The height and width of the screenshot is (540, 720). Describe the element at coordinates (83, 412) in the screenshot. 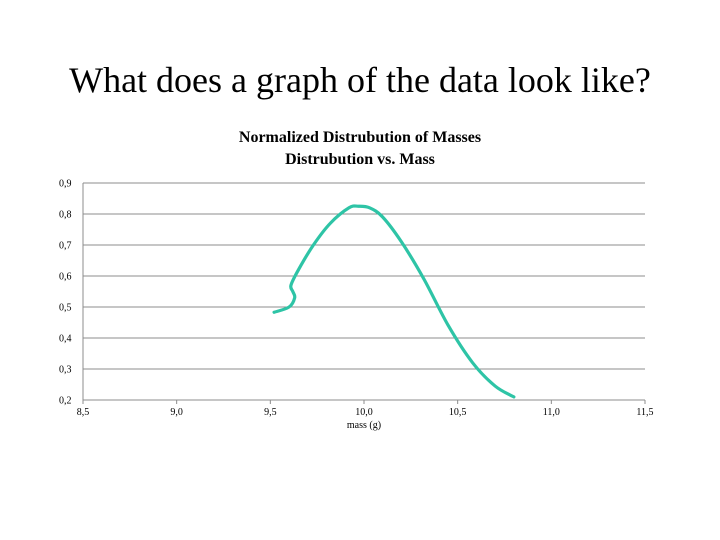

I see `x-tick-label: 8,5` at that location.